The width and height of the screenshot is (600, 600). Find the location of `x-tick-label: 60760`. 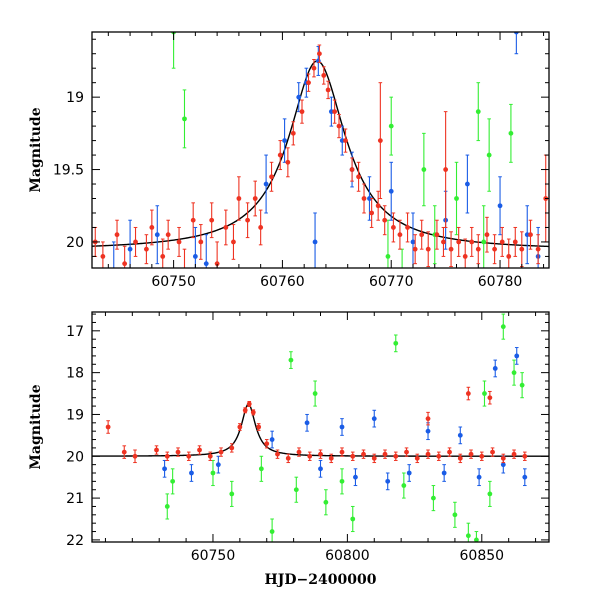

x-tick-label: 60760 is located at coordinates (282, 282).